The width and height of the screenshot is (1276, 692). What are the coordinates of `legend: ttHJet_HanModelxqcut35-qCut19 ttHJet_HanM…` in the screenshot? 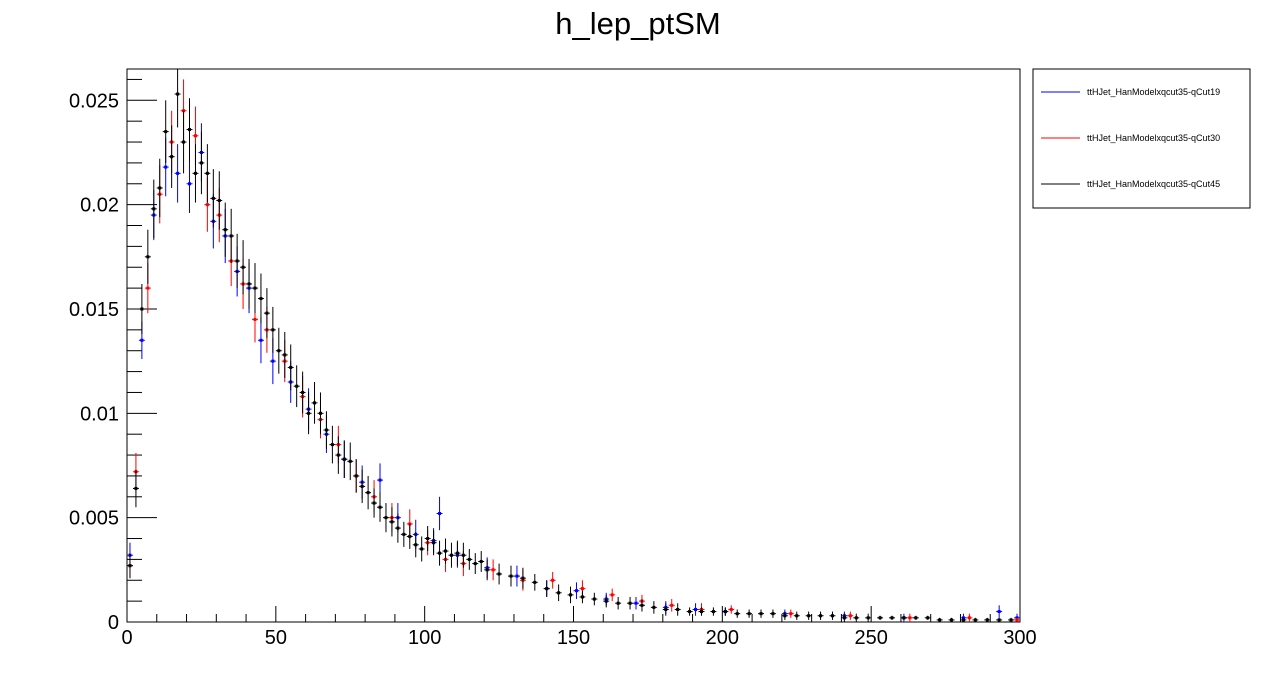 It's located at (1141, 138).